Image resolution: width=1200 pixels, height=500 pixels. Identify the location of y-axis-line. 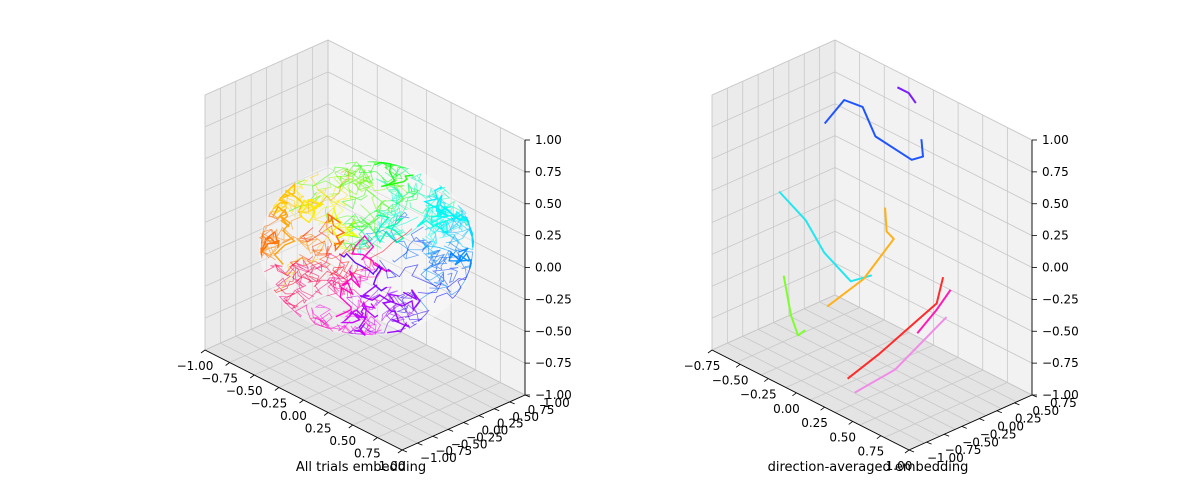
(970, 422).